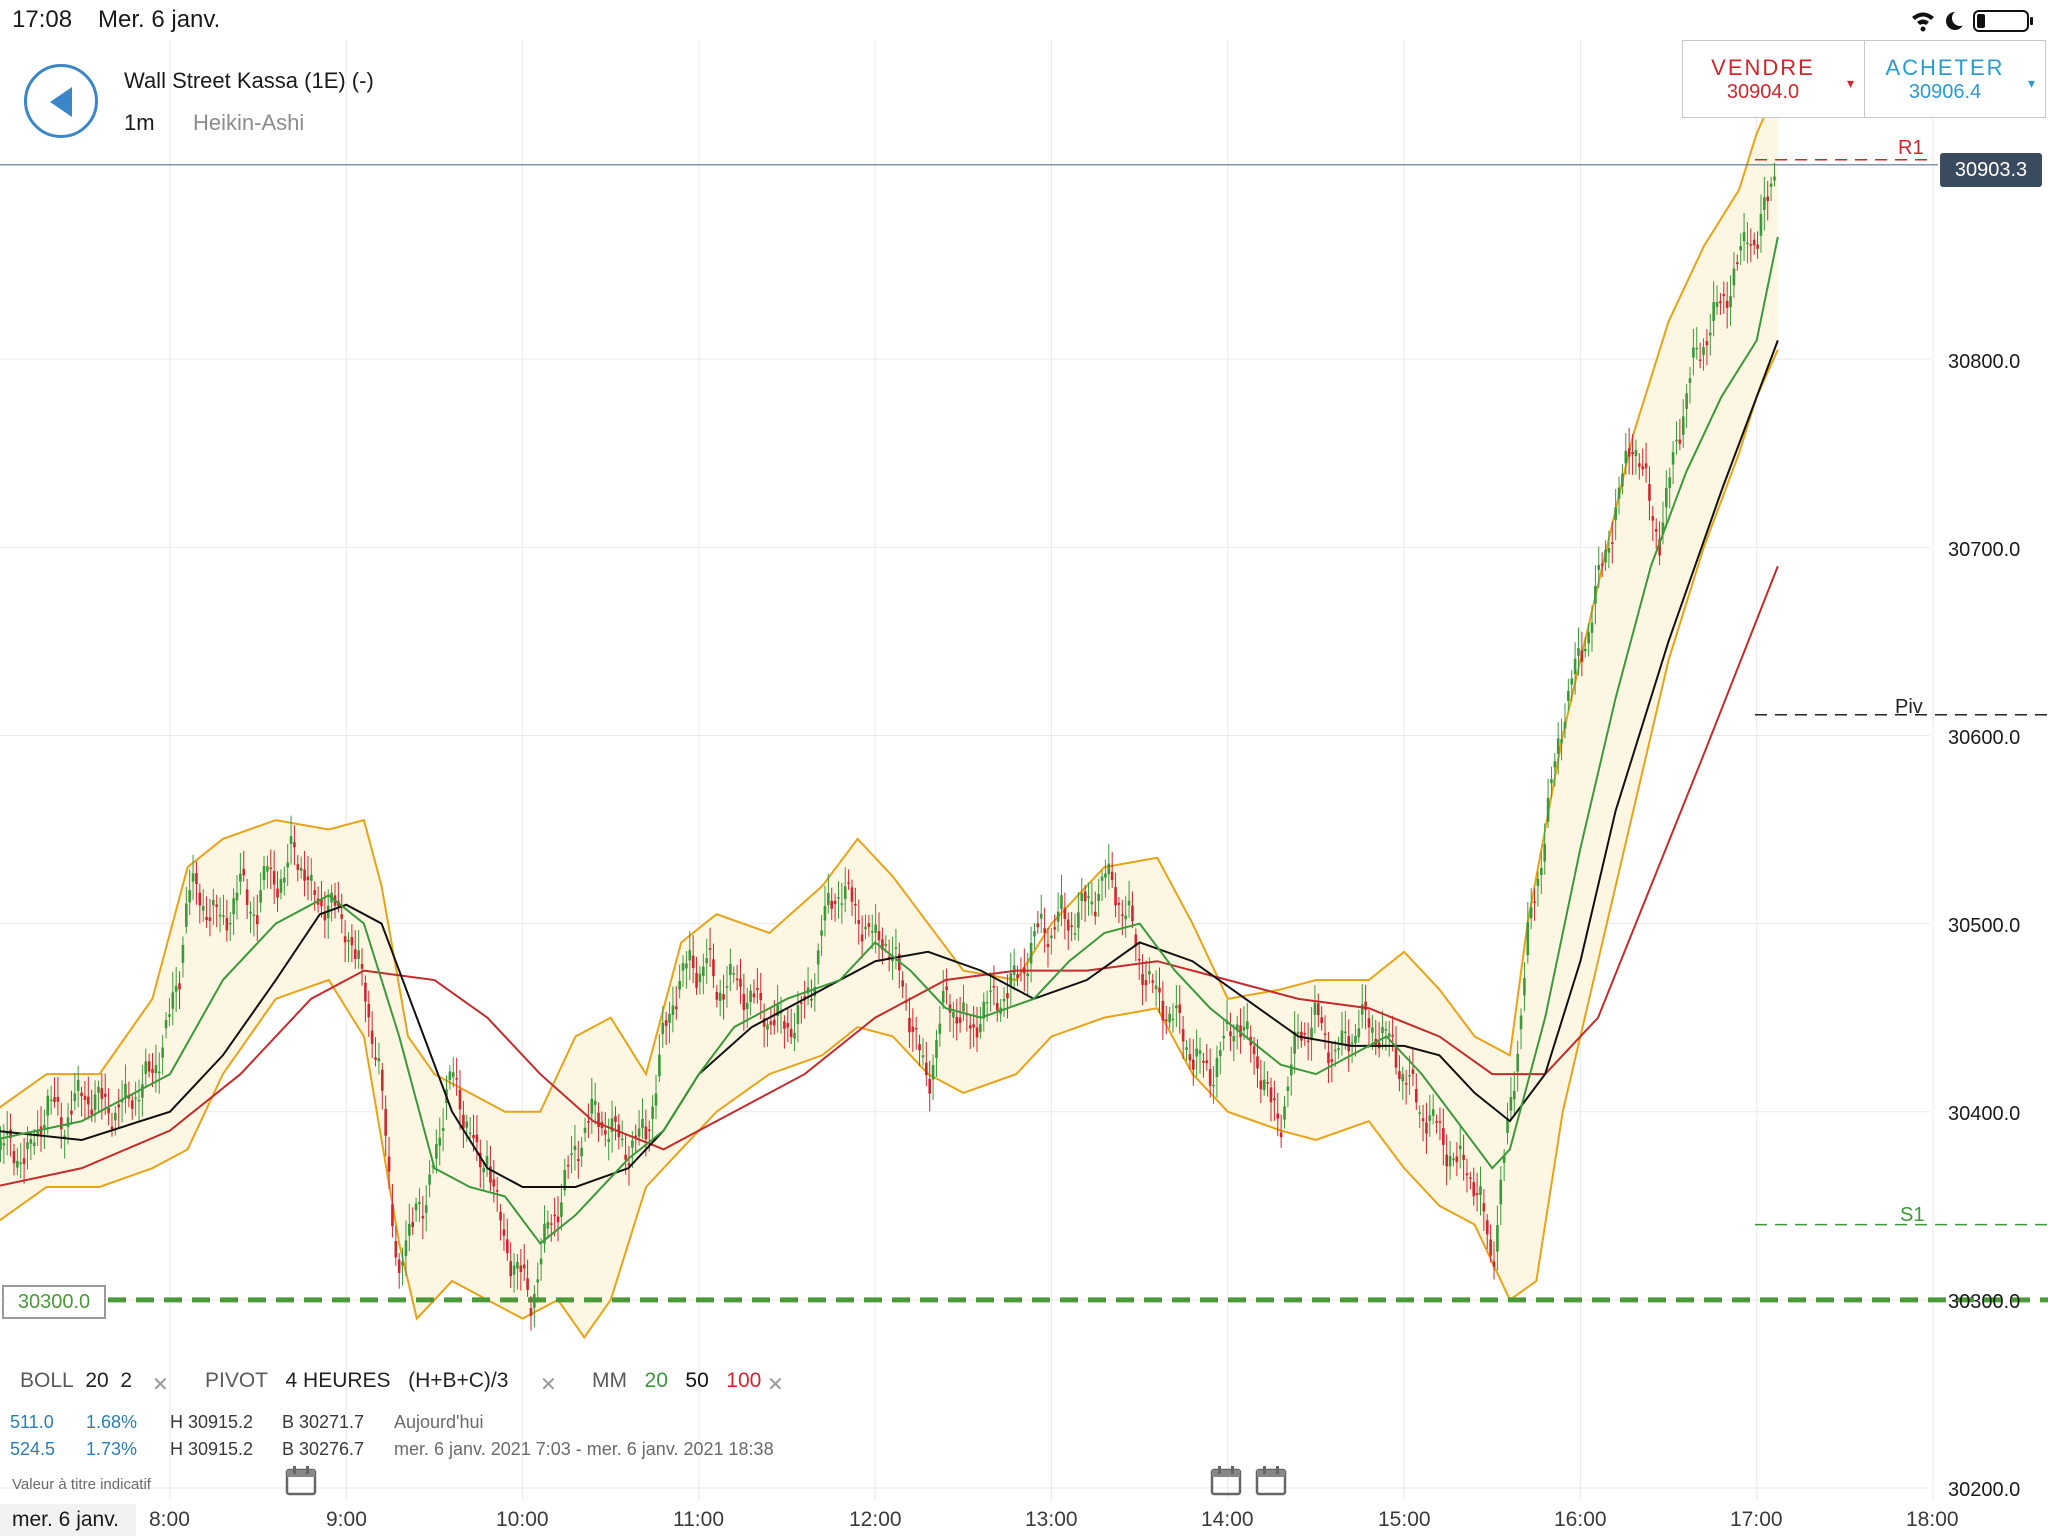 The image size is (2048, 1536). Describe the element at coordinates (61, 101) in the screenshot. I see `back-button` at that location.